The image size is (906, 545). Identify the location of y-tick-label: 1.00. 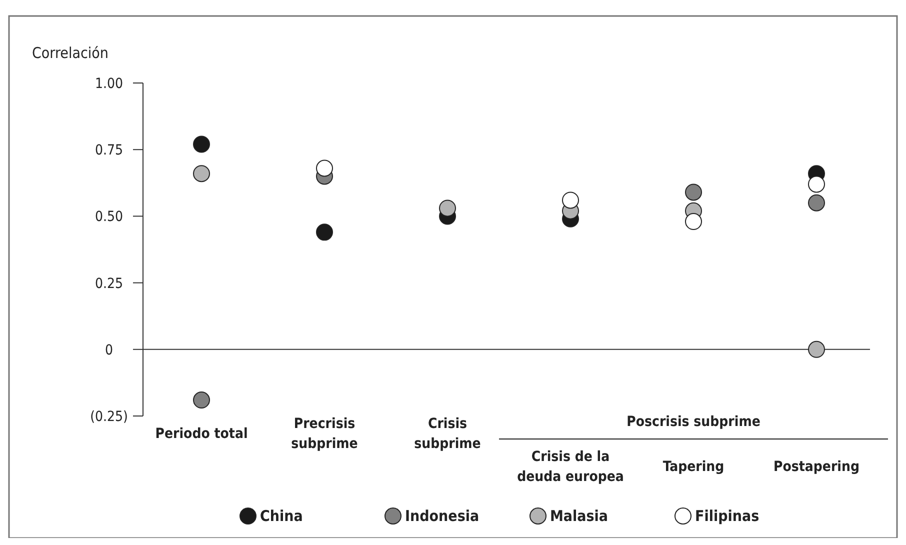
(109, 84).